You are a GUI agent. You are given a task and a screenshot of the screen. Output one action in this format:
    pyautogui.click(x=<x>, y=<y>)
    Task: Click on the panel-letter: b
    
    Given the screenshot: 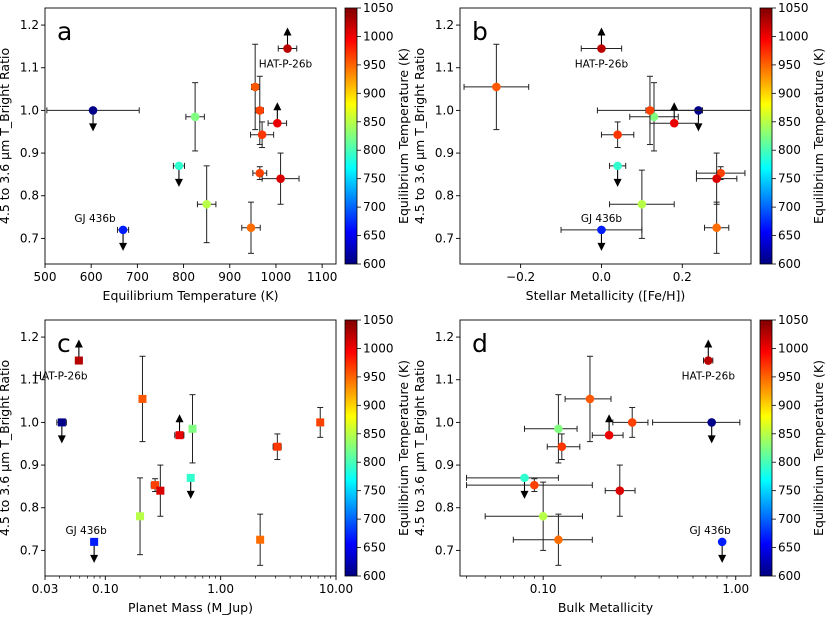 What is the action you would take?
    pyautogui.click(x=480, y=31)
    